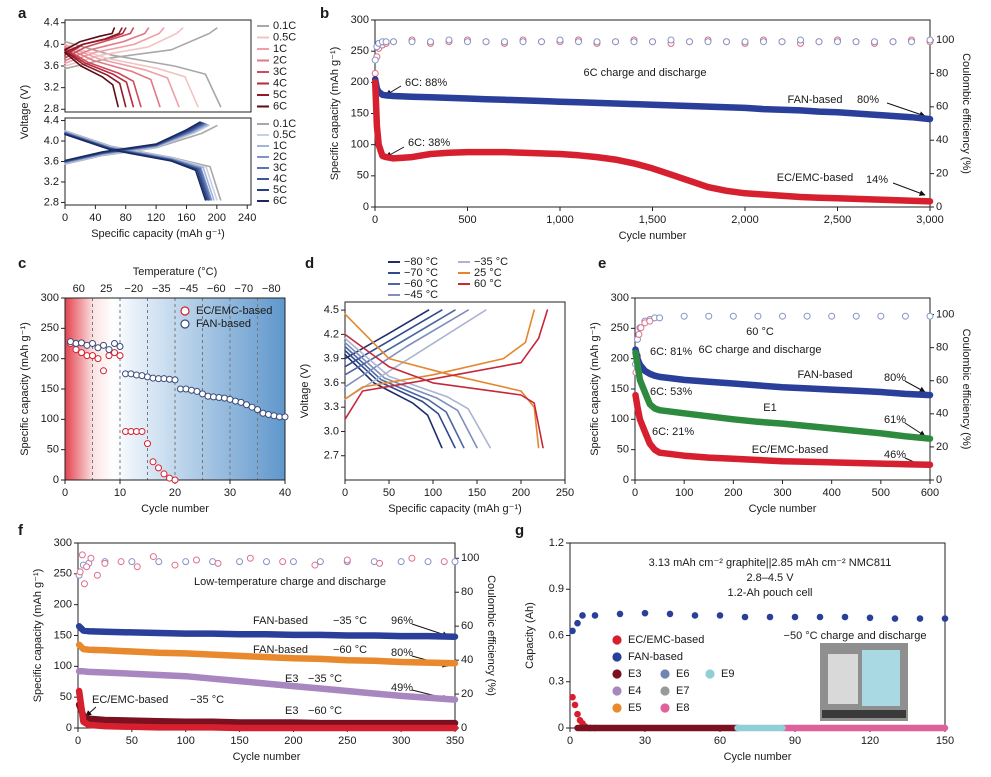  Describe the element at coordinates (402, 653) in the screenshot. I see `annotation: 80%` at that location.